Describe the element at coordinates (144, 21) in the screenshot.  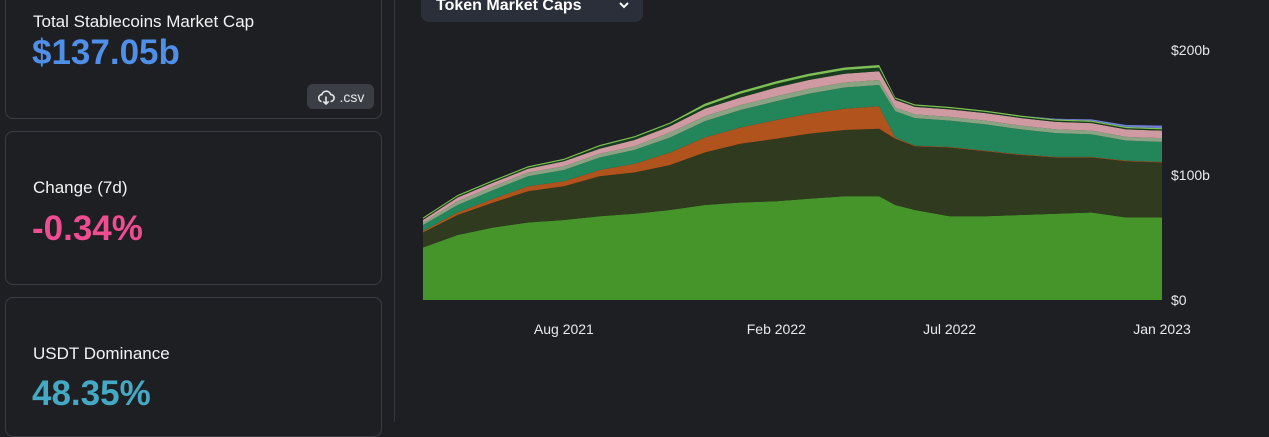
I see `market-cap-label: Total Stablecoins Market Cap` at that location.